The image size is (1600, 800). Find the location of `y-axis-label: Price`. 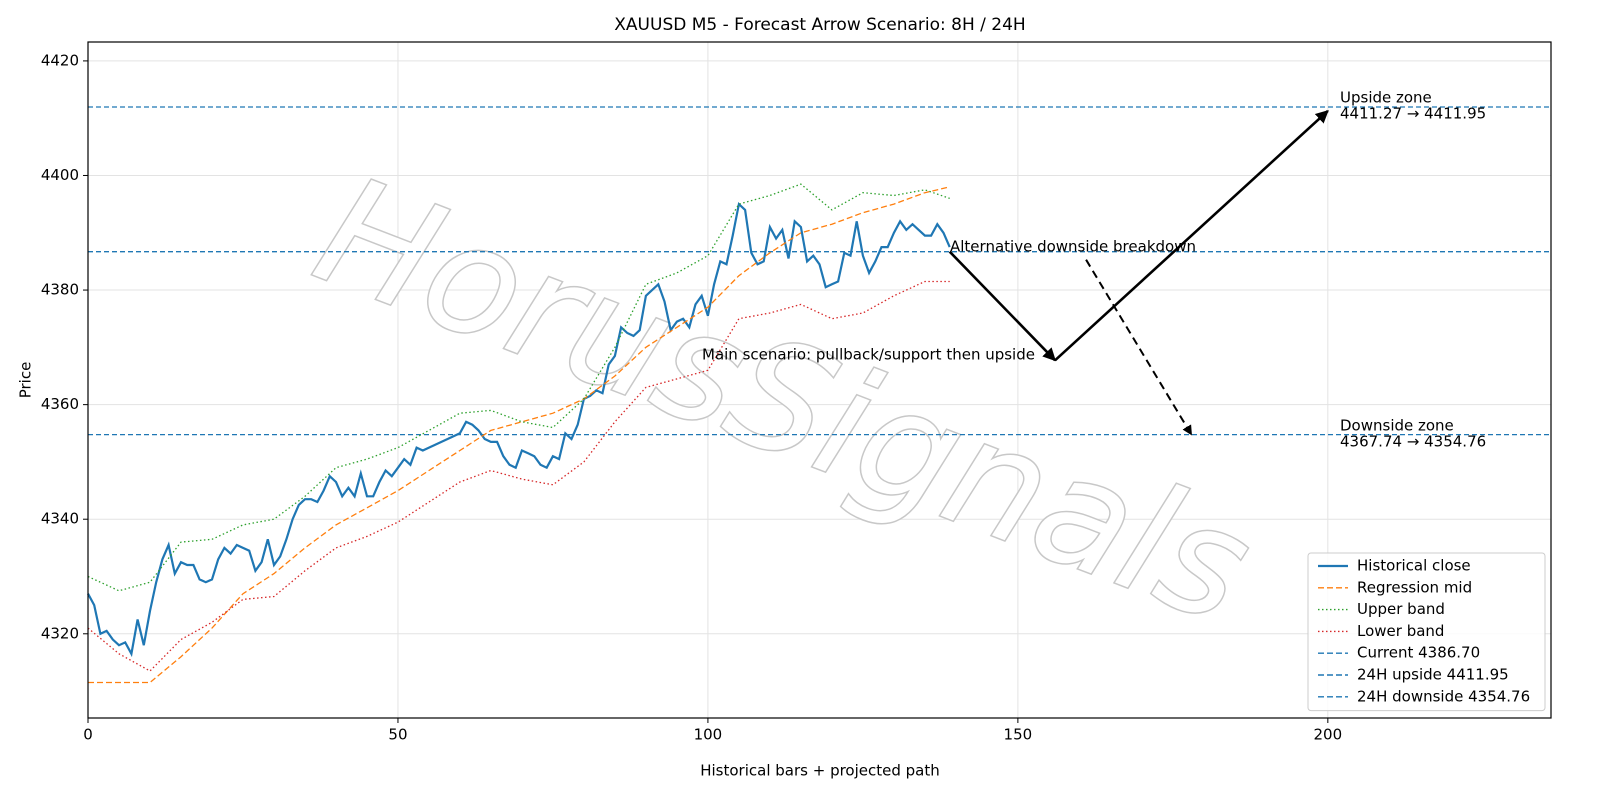

y-axis-label: Price is located at coordinates (26, 380).